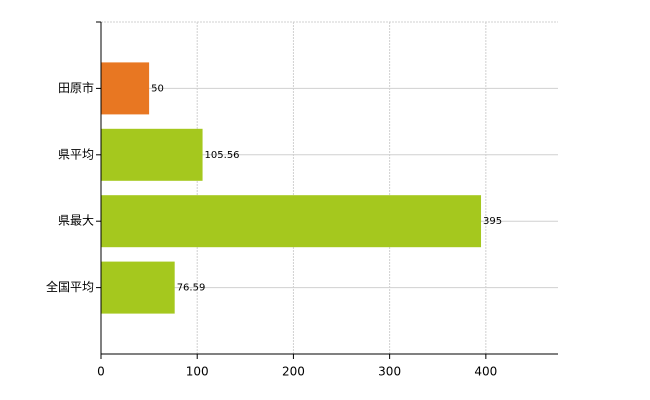 This screenshot has height=400, width=650. What do you see at coordinates (101, 372) in the screenshot?
I see `x-tick-label: 0` at bounding box center [101, 372].